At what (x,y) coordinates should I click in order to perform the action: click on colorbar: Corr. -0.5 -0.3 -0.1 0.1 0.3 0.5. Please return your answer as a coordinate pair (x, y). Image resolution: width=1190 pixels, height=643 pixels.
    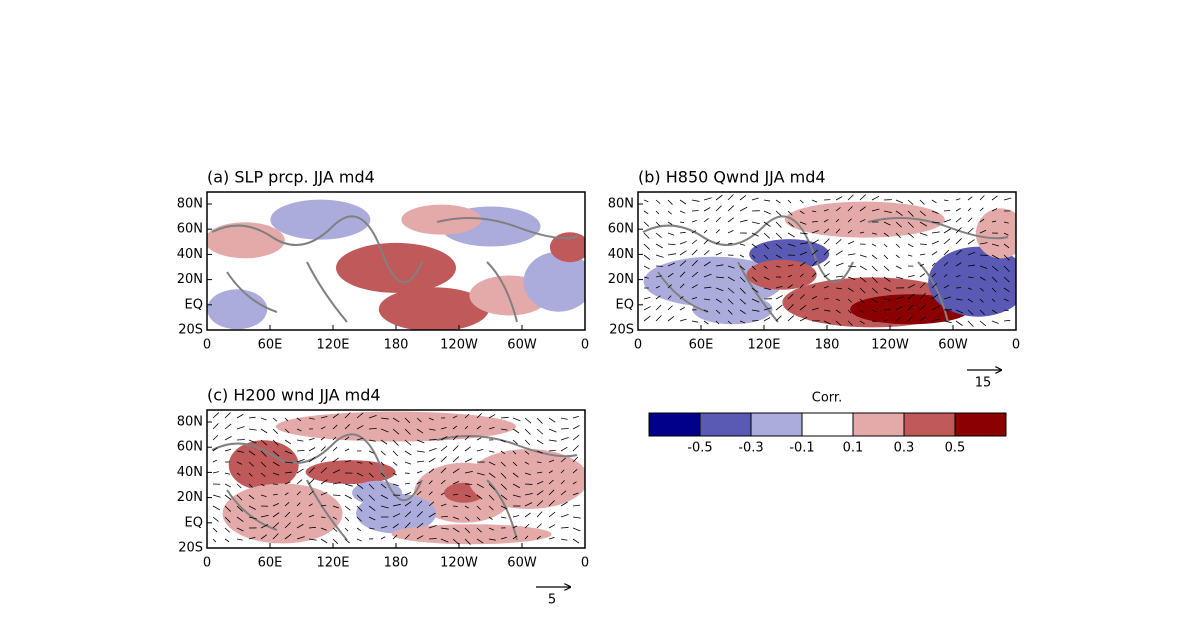
    Looking at the image, I should click on (827, 423).